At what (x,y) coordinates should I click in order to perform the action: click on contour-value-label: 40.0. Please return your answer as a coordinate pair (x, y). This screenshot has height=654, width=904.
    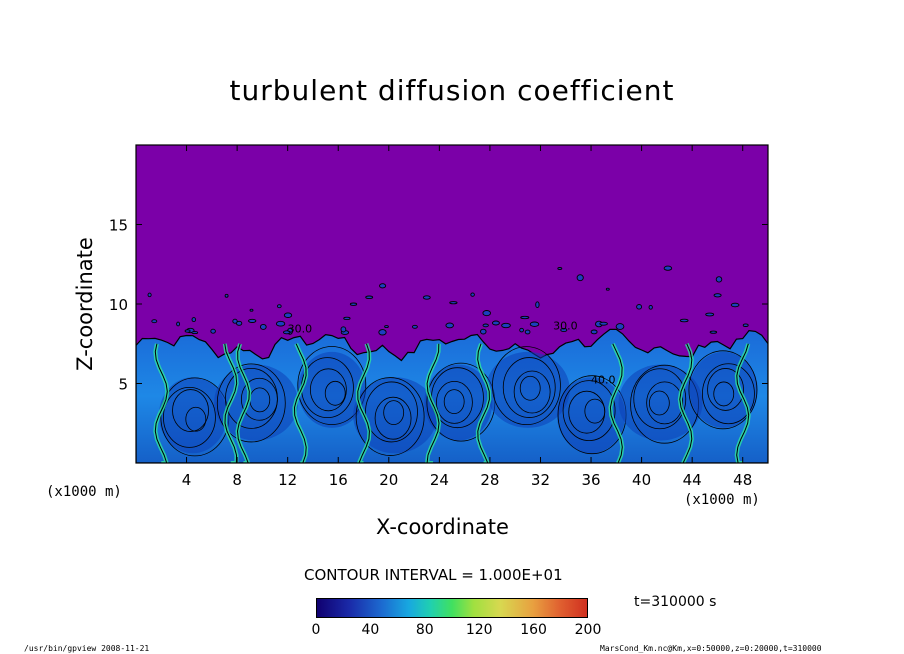
    Looking at the image, I should click on (603, 380).